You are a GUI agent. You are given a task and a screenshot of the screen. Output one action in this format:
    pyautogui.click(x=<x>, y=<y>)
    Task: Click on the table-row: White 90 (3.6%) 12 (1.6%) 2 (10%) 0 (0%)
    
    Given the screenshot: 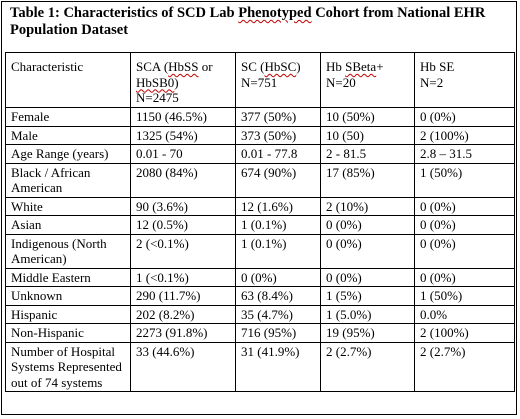 What is the action you would take?
    pyautogui.click(x=260, y=206)
    